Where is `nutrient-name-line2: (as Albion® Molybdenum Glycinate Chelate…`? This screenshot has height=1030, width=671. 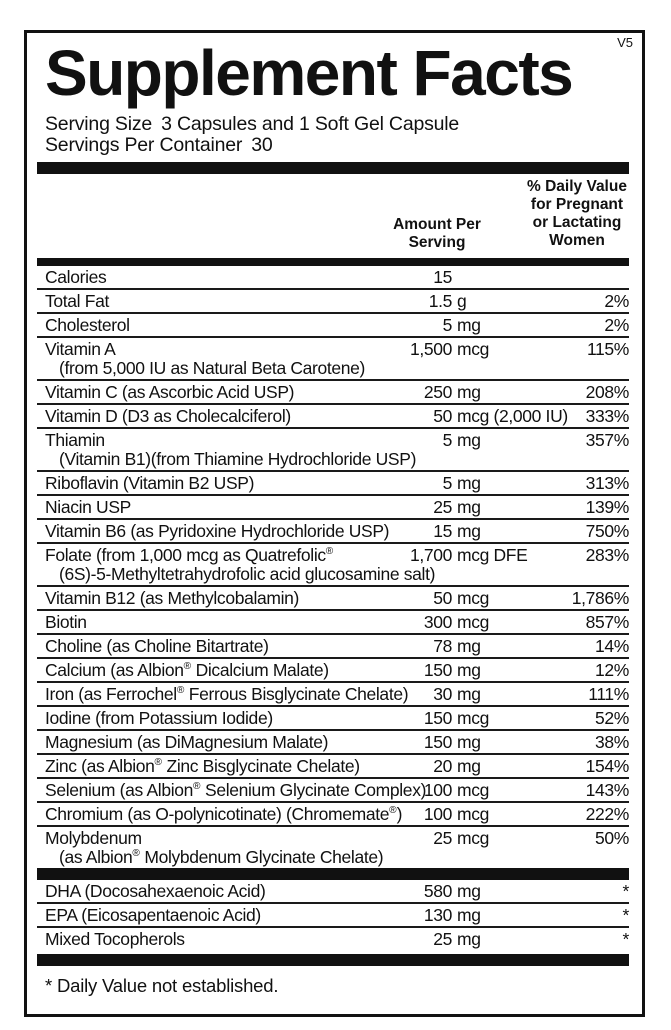
nutrient-name-line2: (as Albion® Molybdenum Glycinate Chelate… is located at coordinates (221, 856).